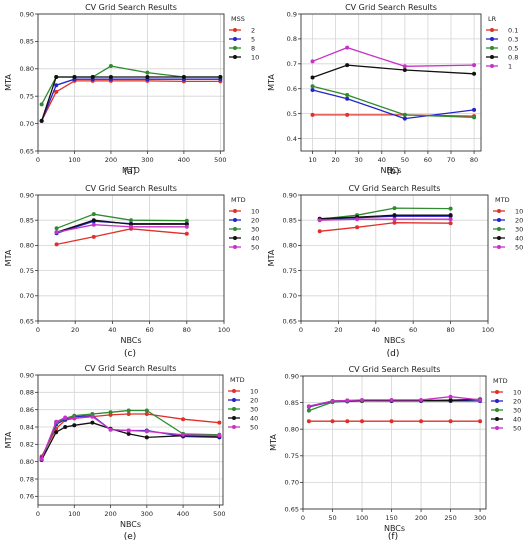 This screenshot has width=526, height=550. I want to click on plot-area, so click(391, 82).